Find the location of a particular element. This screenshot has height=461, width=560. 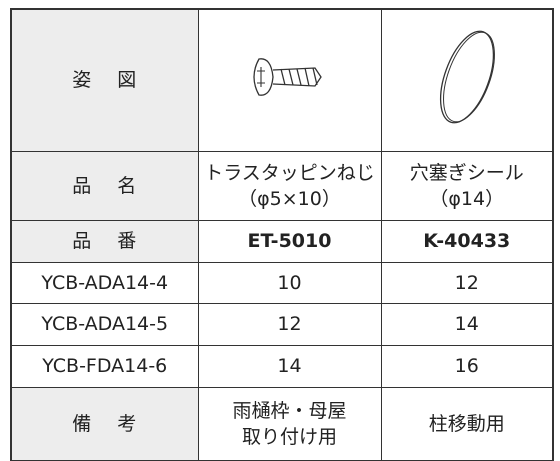

cell: トラスタッピンねじ （φ5×10） is located at coordinates (289, 185).